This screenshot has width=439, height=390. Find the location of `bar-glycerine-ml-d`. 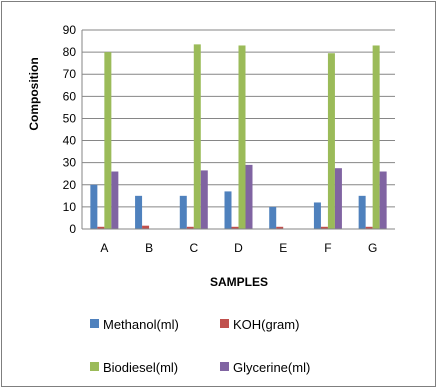

bar-glycerine-ml-d is located at coordinates (249, 196).